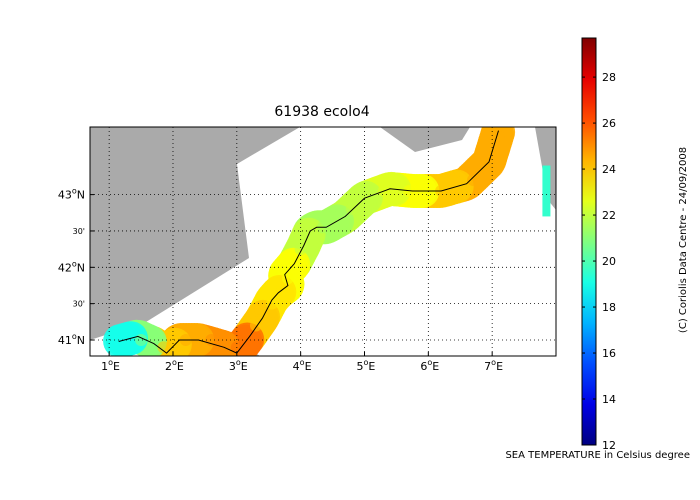 This screenshot has height=500, width=700. I want to click on map-title: 61938 ecolo4, so click(321, 112).